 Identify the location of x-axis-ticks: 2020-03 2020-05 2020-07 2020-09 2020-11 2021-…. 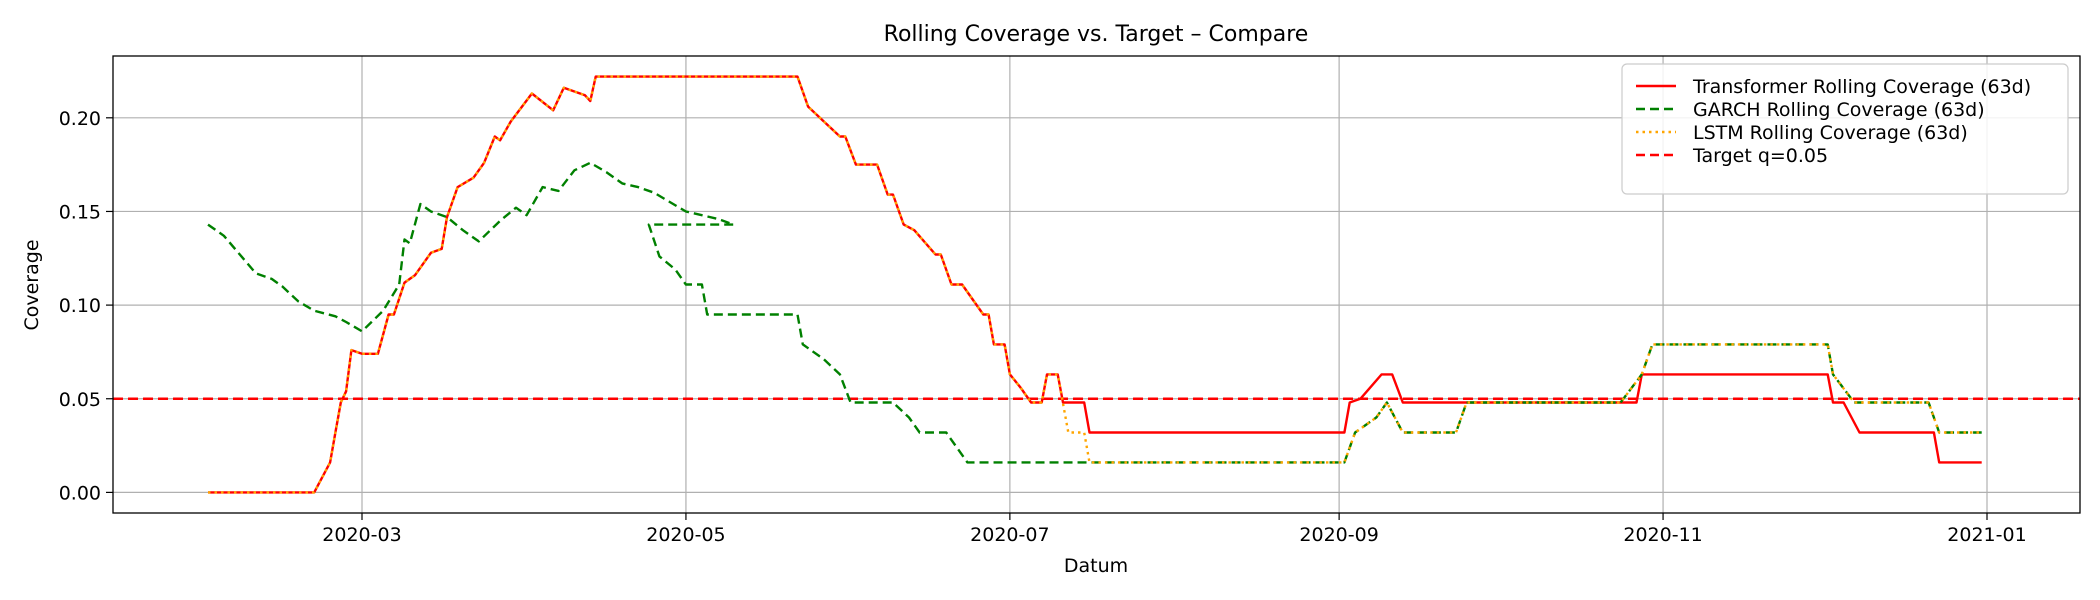
(1174, 529).